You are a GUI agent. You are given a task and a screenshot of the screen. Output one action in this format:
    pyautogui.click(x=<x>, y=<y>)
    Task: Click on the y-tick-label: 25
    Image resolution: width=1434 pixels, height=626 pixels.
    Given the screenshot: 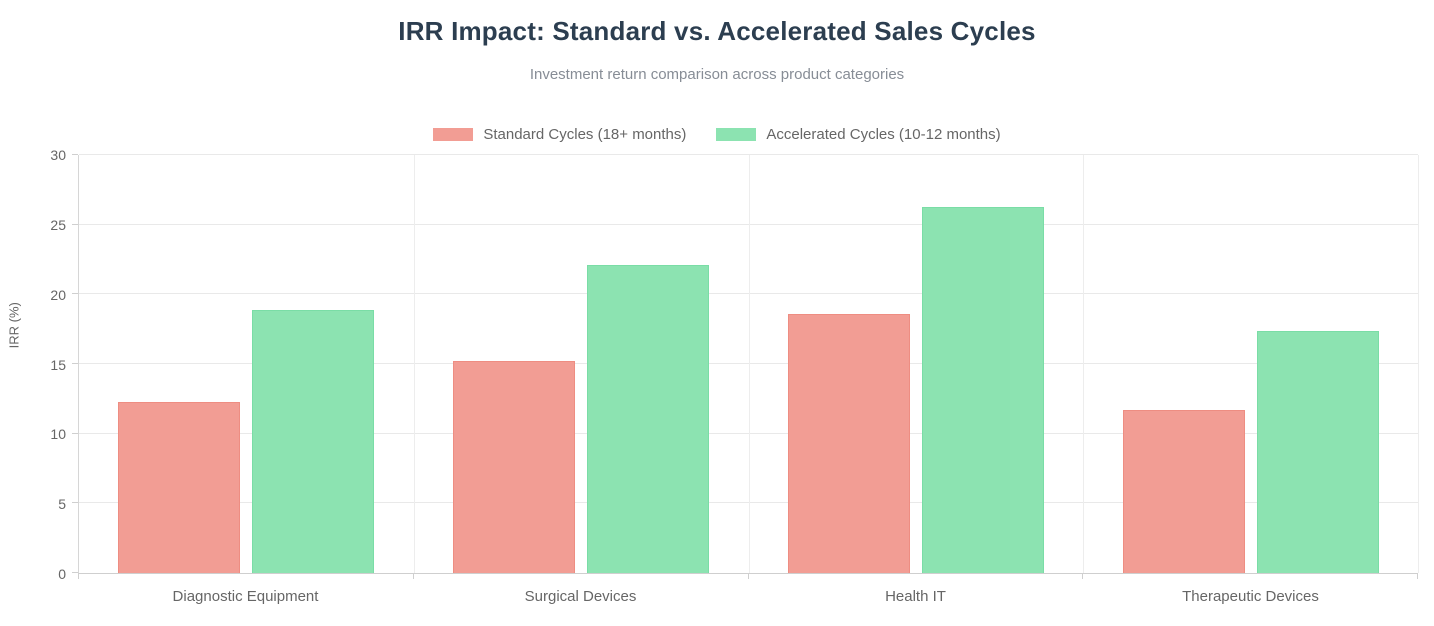 What is the action you would take?
    pyautogui.click(x=58, y=224)
    